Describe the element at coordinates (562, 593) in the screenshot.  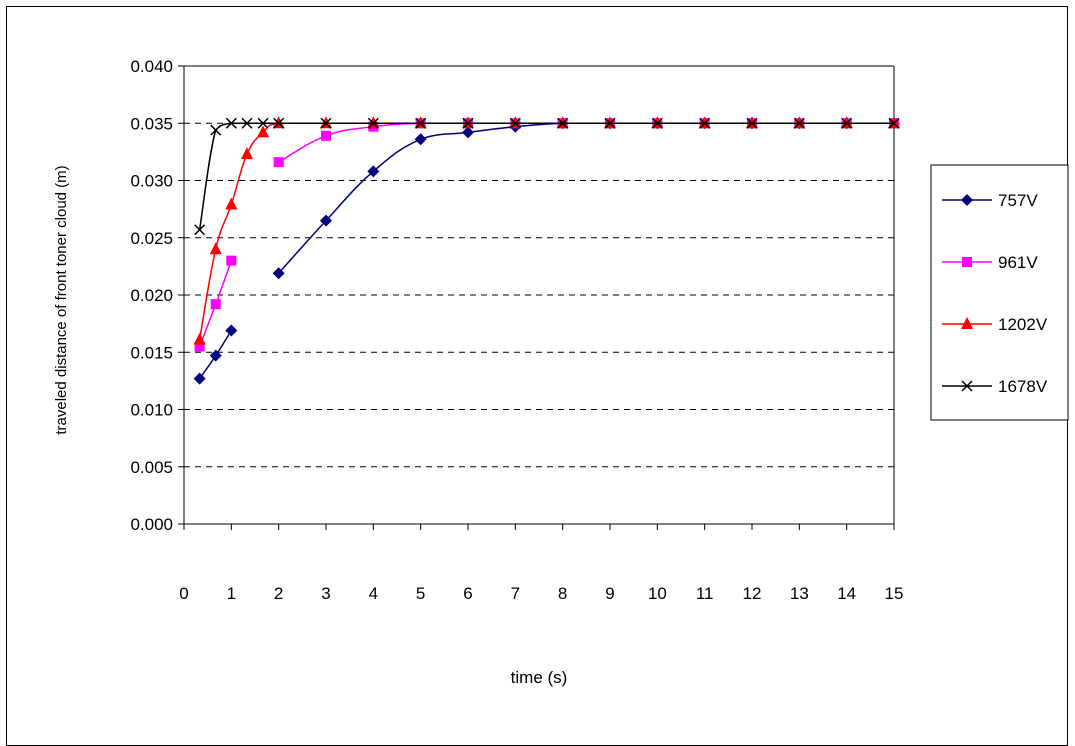
I see `x-tick-label: 8` at that location.